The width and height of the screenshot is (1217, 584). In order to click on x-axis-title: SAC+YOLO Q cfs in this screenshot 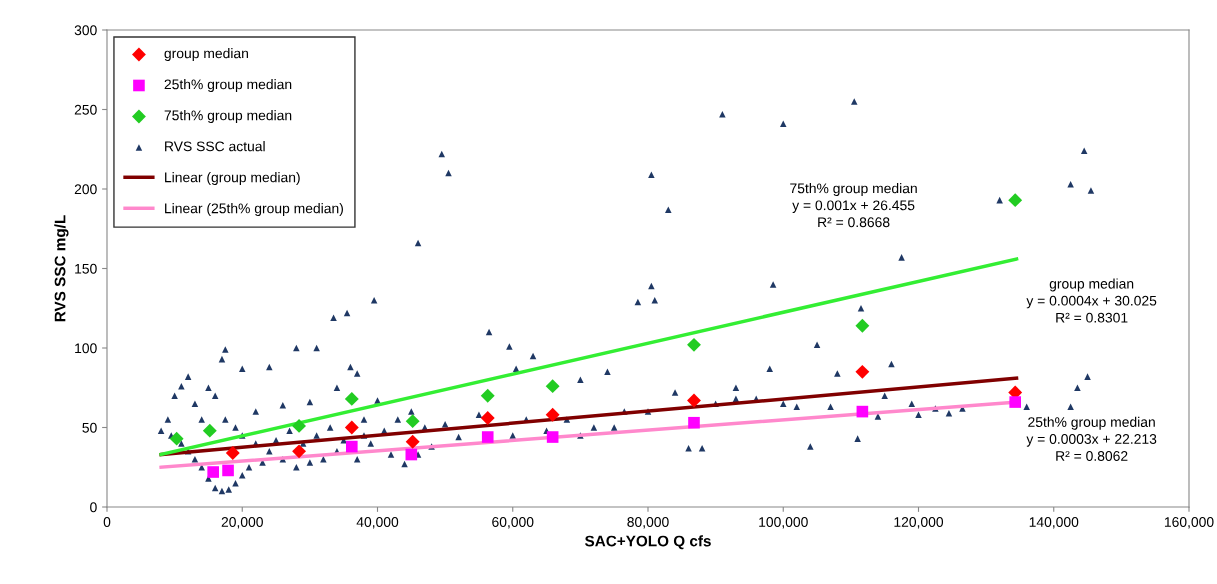, I will do `click(647, 542)`.